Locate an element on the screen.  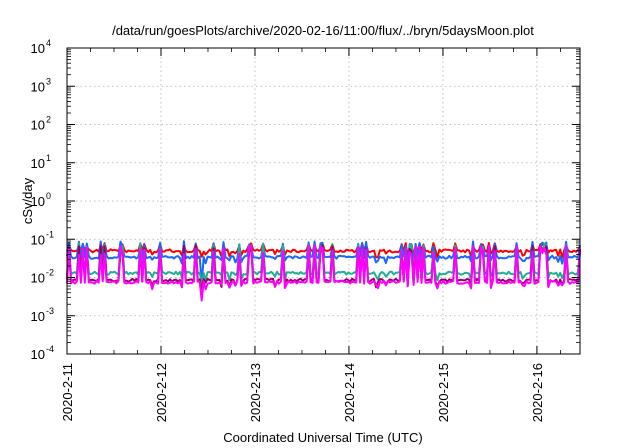
y-tick-exponent: -4 is located at coordinates (50, 349).